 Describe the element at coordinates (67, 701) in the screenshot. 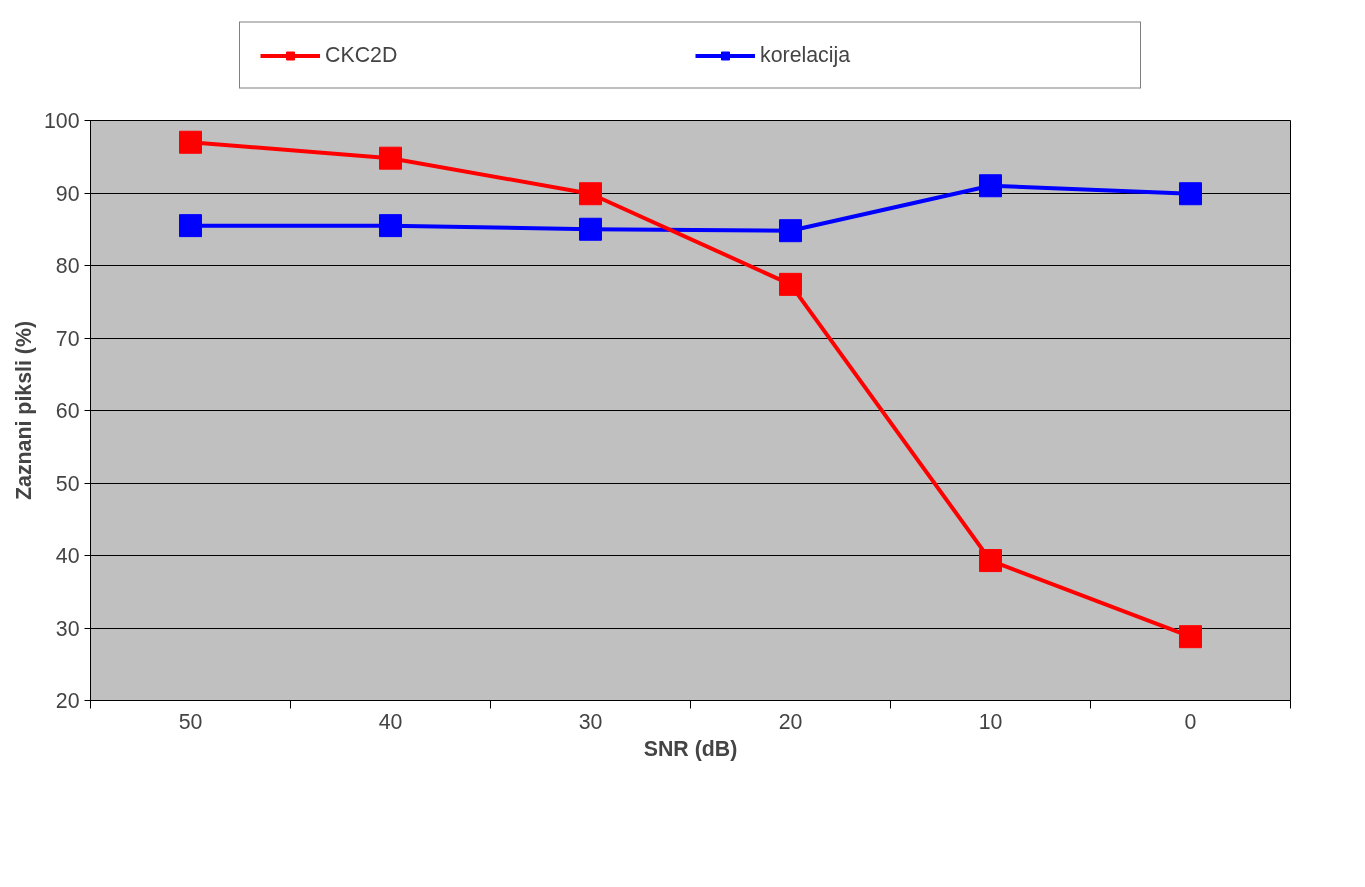

I see `y-tick-label: 20` at that location.